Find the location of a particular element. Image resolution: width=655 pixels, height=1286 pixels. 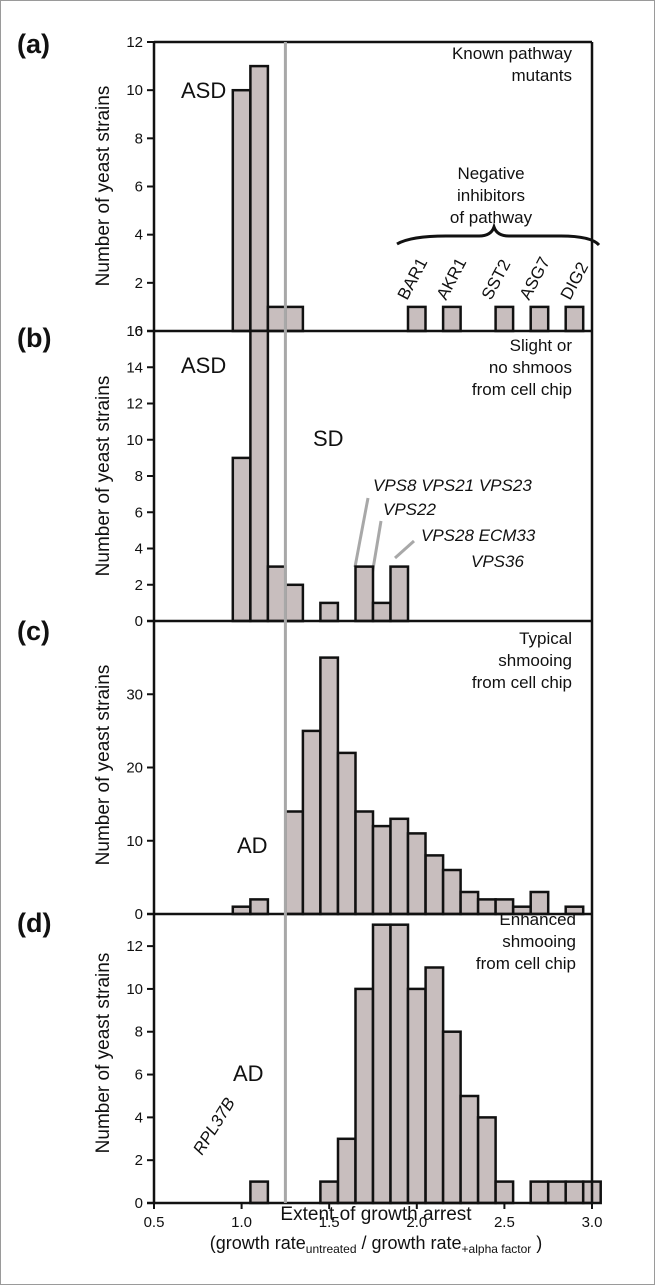

panel-b-label: (b) is located at coordinates (34, 338).